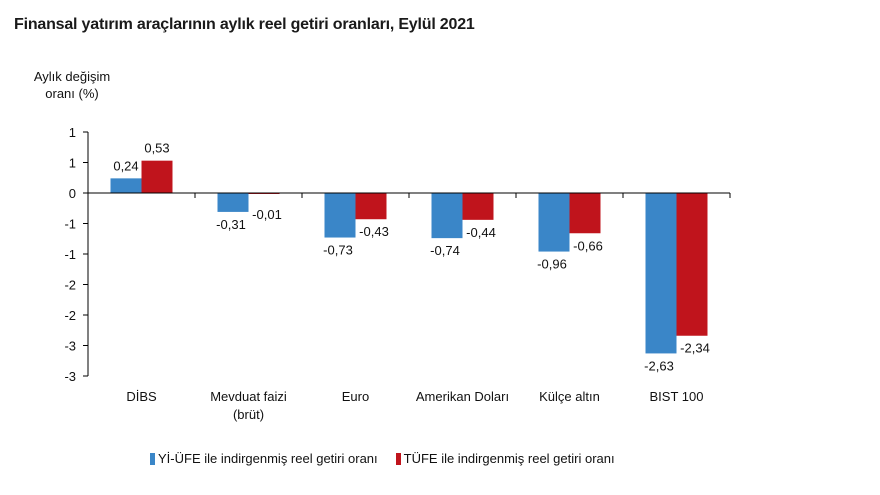 The height and width of the screenshot is (495, 880). I want to click on legend-item-tufe: TÜFE ile indirgenmiş reel getiri oranı, so click(505, 458).